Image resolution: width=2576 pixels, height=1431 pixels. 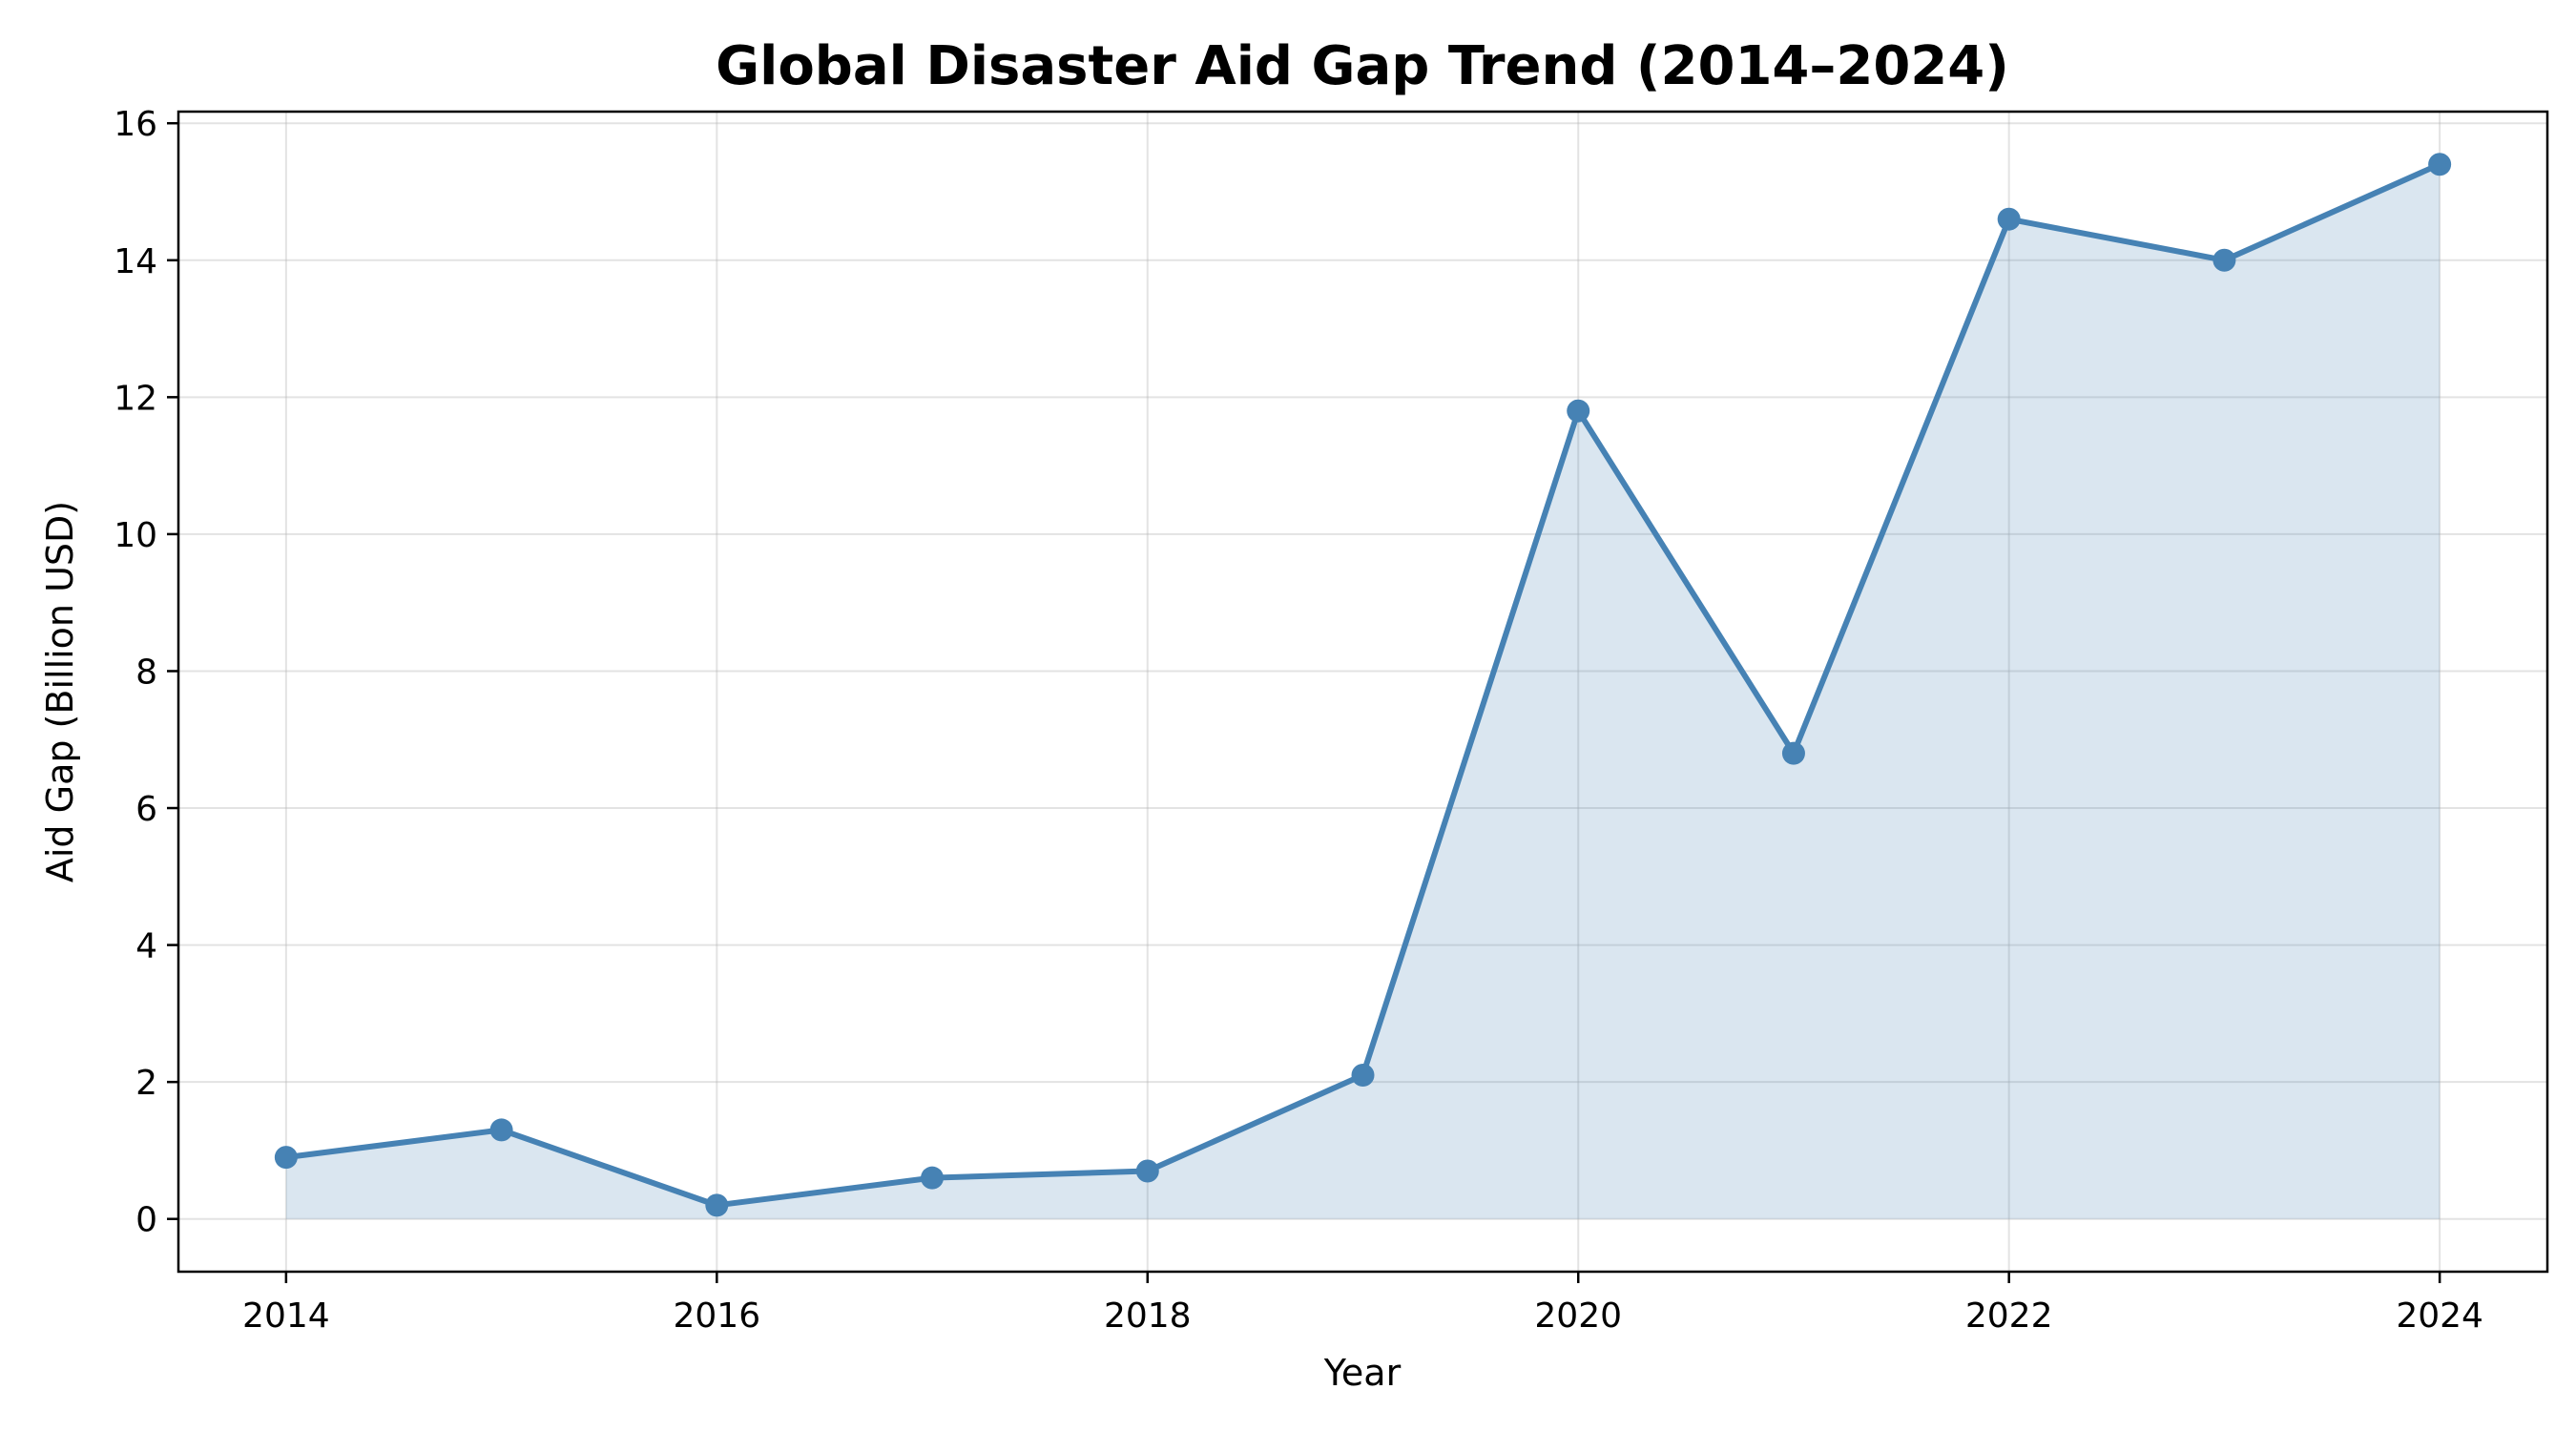 What do you see at coordinates (2009, 1316) in the screenshot?
I see `x-tick-label: 2022` at bounding box center [2009, 1316].